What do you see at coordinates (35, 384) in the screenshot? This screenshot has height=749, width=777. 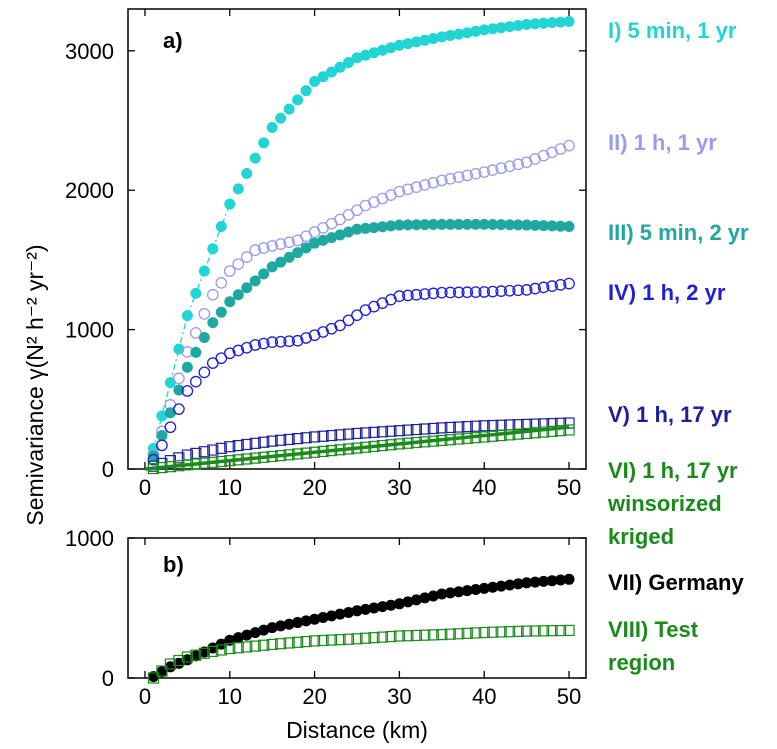 I see `y-axis-label: Semivariance γ(N² h⁻² yr⁻²)` at bounding box center [35, 384].